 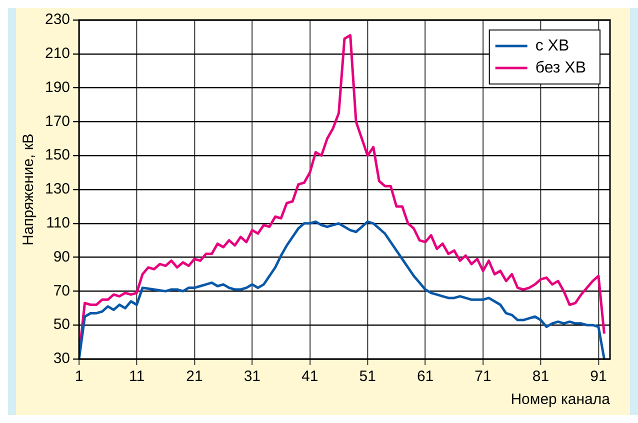 I want to click on legend-label: без ХВ, so click(x=560, y=67).